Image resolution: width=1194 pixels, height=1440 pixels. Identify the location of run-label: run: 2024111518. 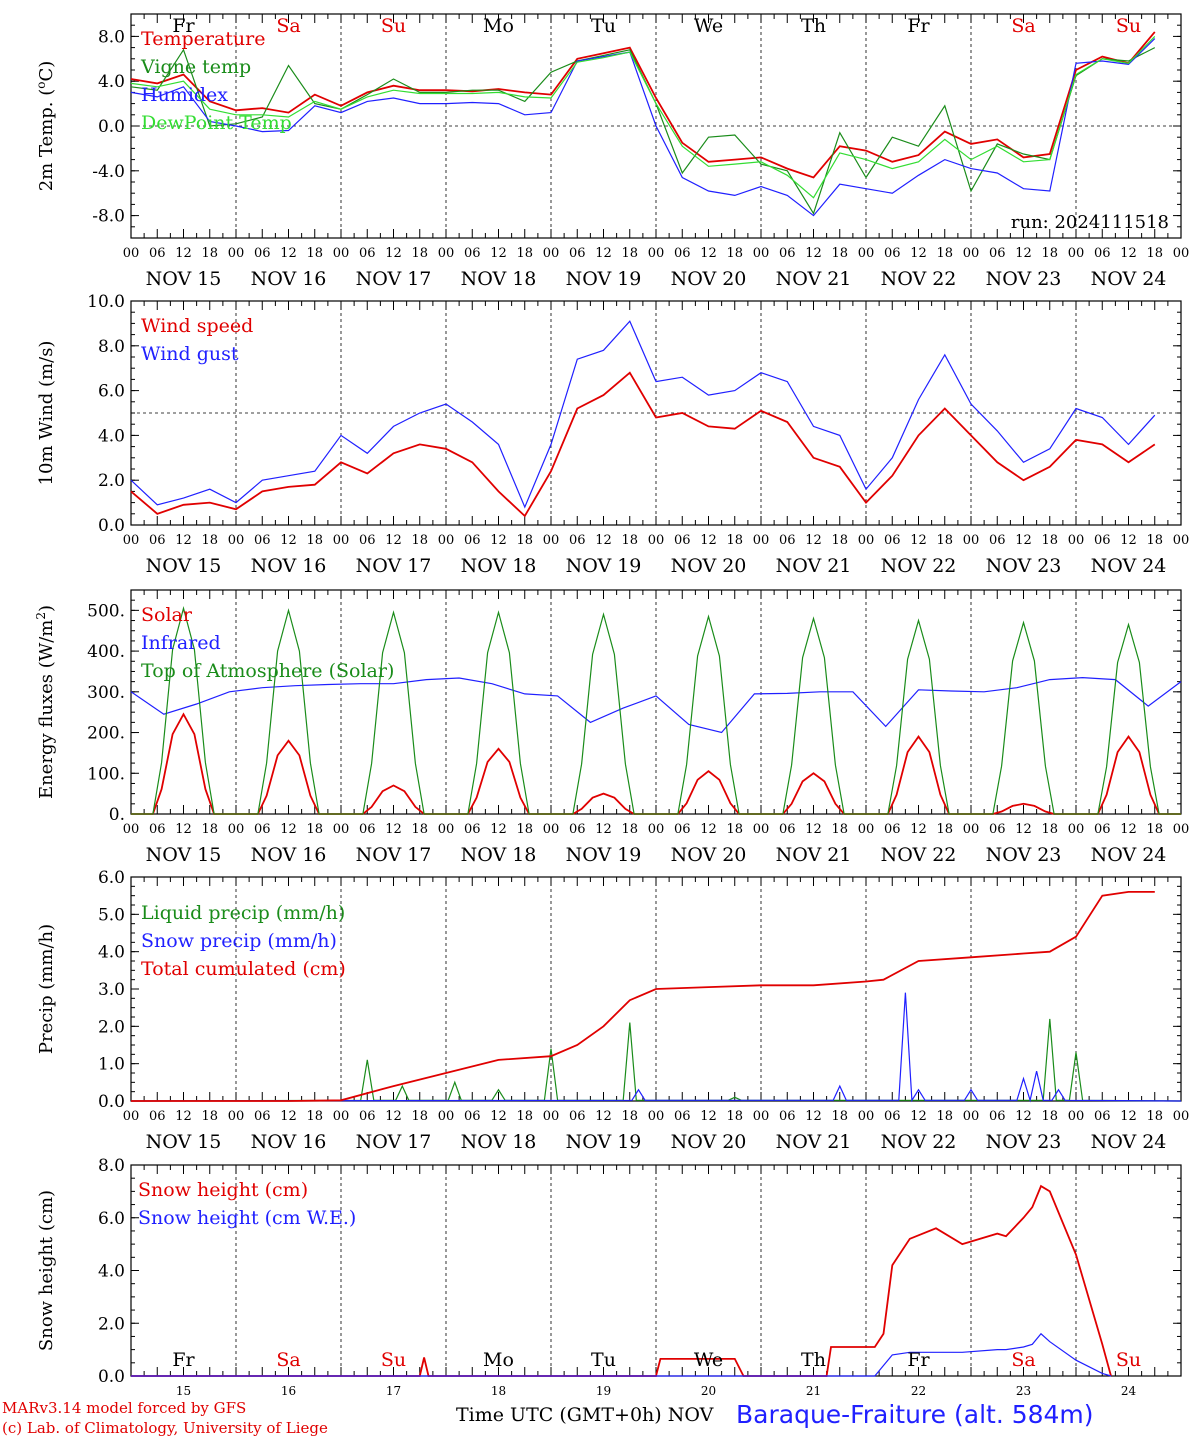
(1090, 222).